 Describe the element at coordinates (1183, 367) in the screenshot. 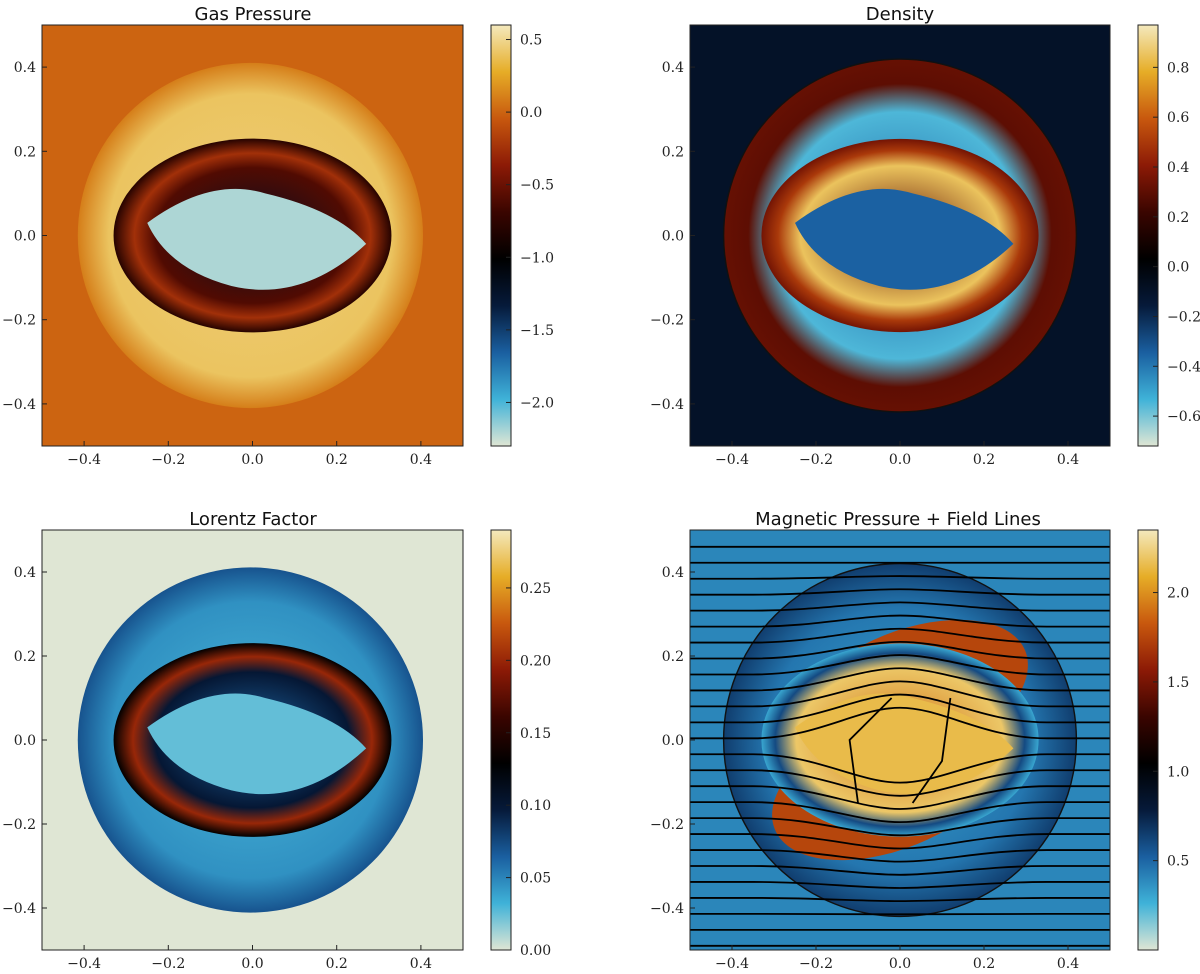

I see `colorbar-tick-label: −0.4` at that location.